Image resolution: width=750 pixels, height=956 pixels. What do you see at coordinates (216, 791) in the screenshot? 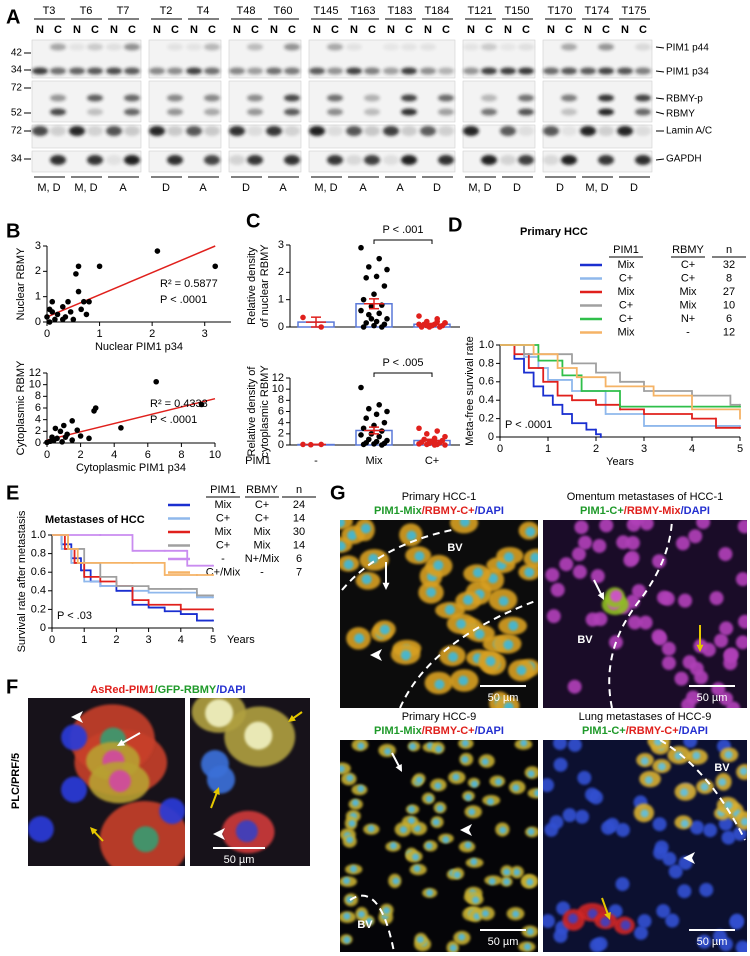
I see `arrow-head` at bounding box center [216, 791].